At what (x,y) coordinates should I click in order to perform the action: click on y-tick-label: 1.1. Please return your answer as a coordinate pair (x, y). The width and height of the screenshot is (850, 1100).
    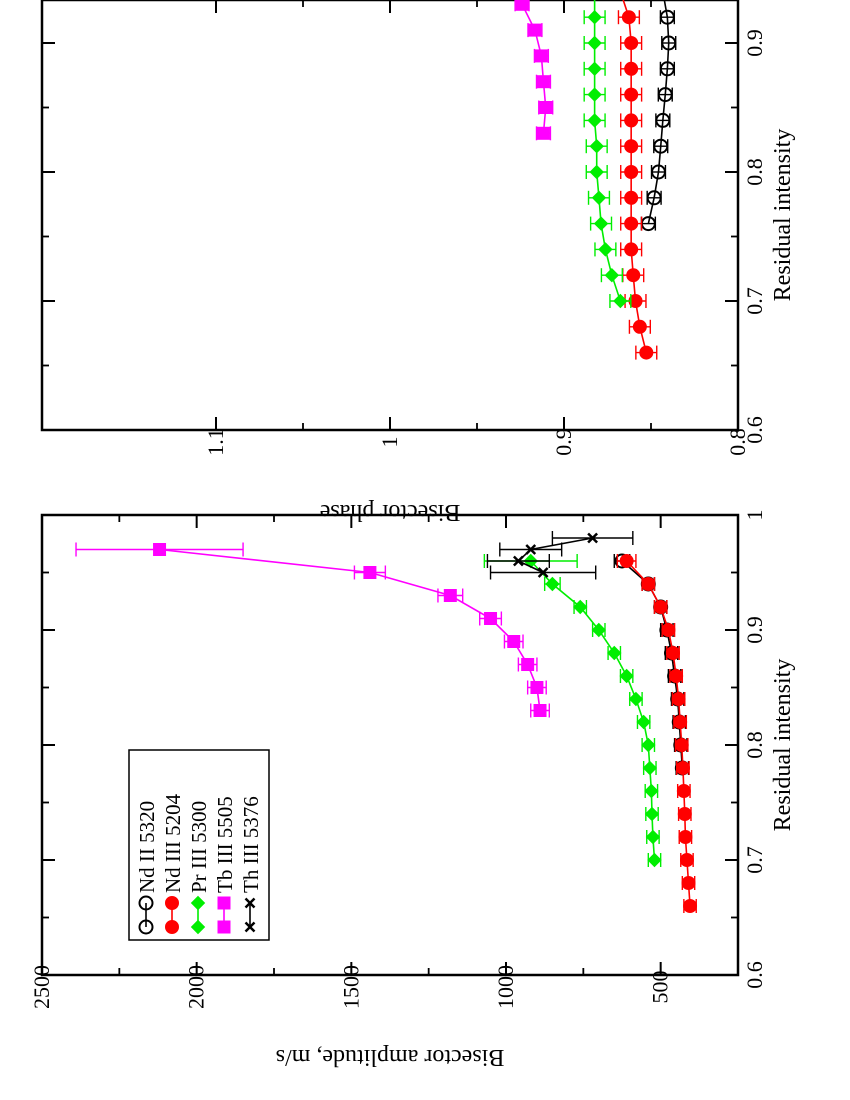
    Looking at the image, I should click on (215, 442).